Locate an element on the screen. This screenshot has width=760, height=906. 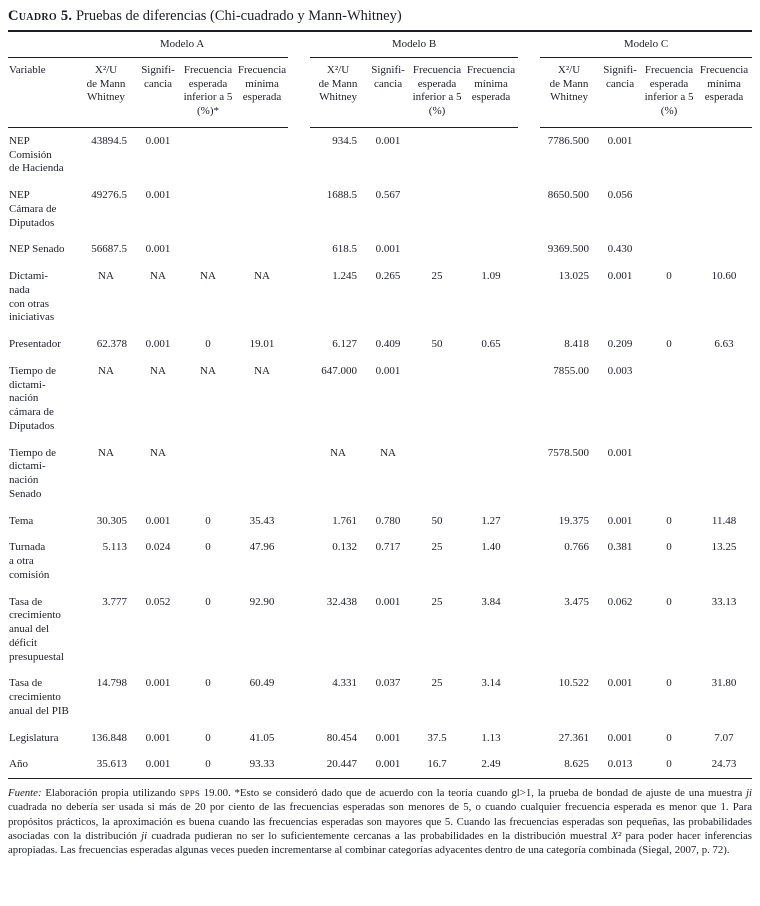
model-c-group: Modelo C is located at coordinates (646, 43).